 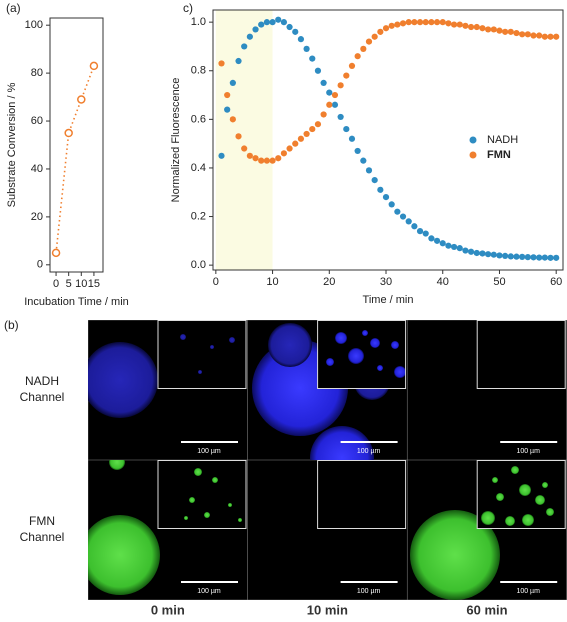 I want to click on x-axis-label: Incubation Time / min, so click(x=76, y=302).